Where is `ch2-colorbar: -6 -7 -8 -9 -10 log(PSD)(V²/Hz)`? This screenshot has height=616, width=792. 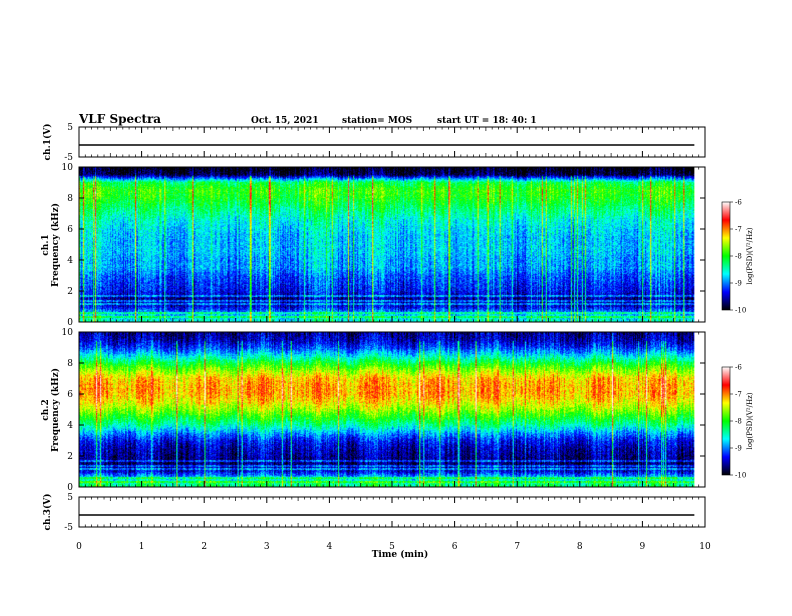 ch2-colorbar: -6 -7 -8 -9 -10 log(PSD)(V²/Hz) is located at coordinates (737, 422).